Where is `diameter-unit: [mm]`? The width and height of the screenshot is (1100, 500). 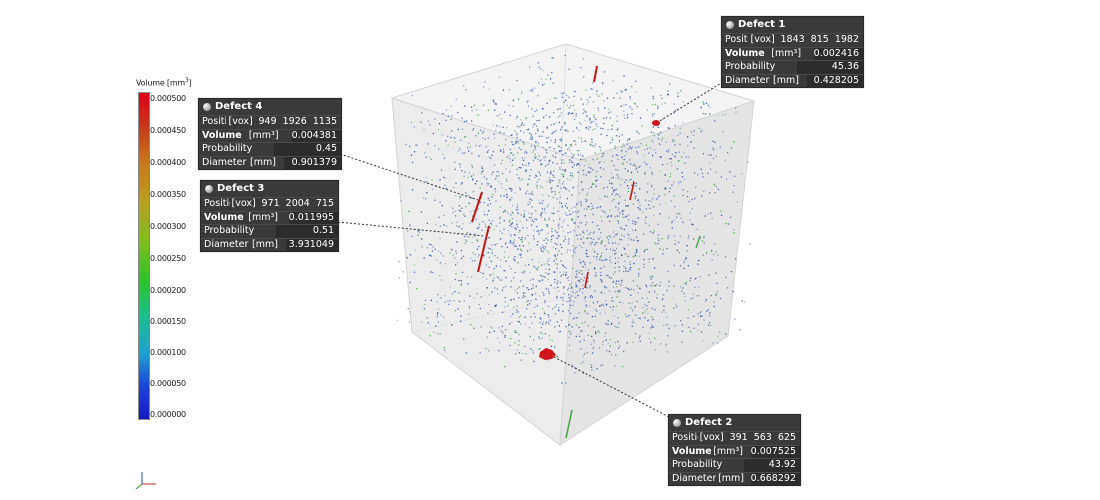
diameter-unit: [mm] is located at coordinates (731, 478).